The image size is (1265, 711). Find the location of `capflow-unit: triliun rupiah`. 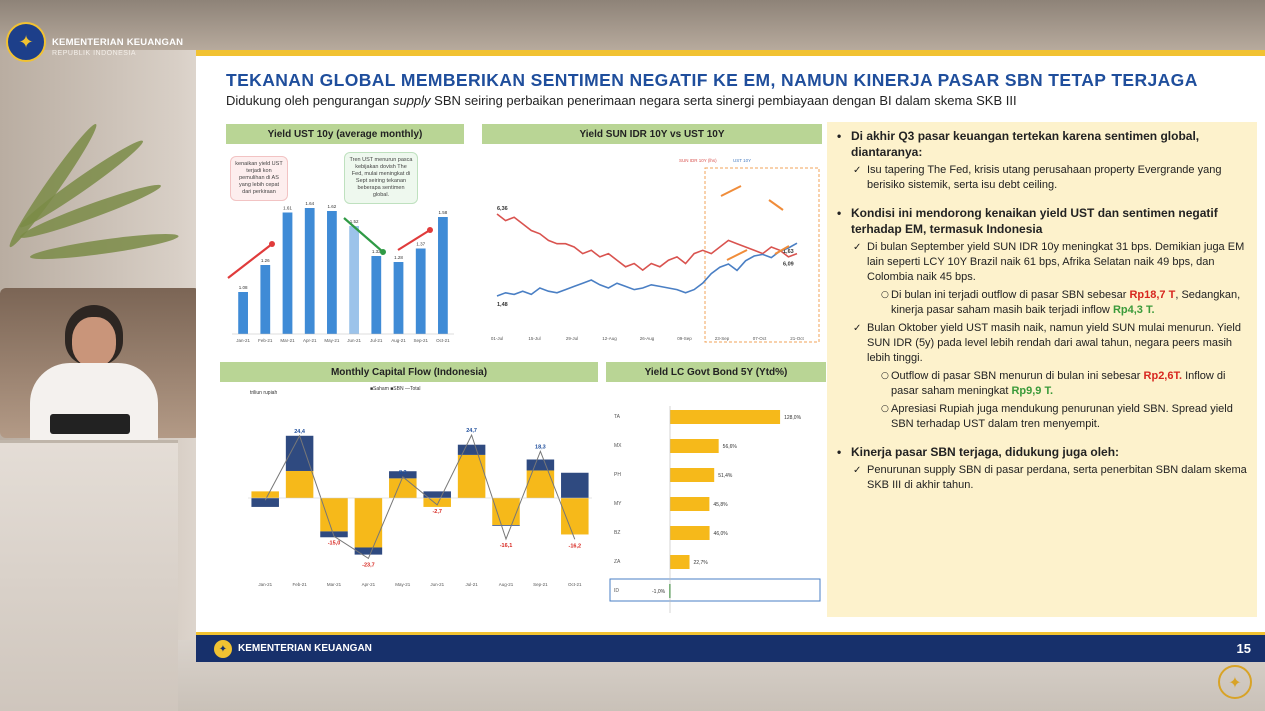

capflow-unit: triliun rupiah is located at coordinates (263, 393).